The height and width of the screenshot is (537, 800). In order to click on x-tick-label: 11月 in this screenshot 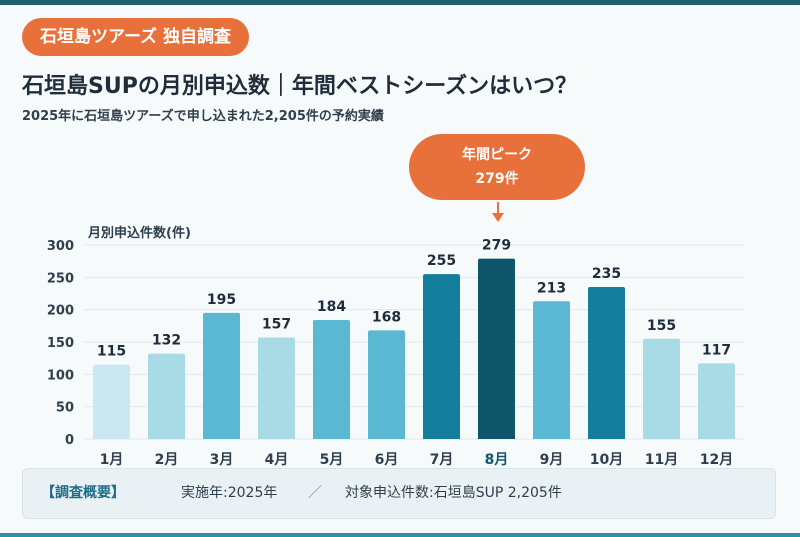, I will do `click(661, 460)`.